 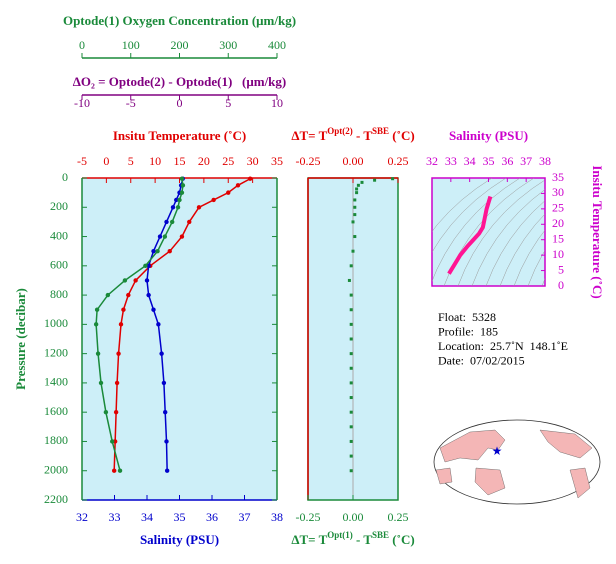 I want to click on float-location: ★, so click(x=497, y=451).